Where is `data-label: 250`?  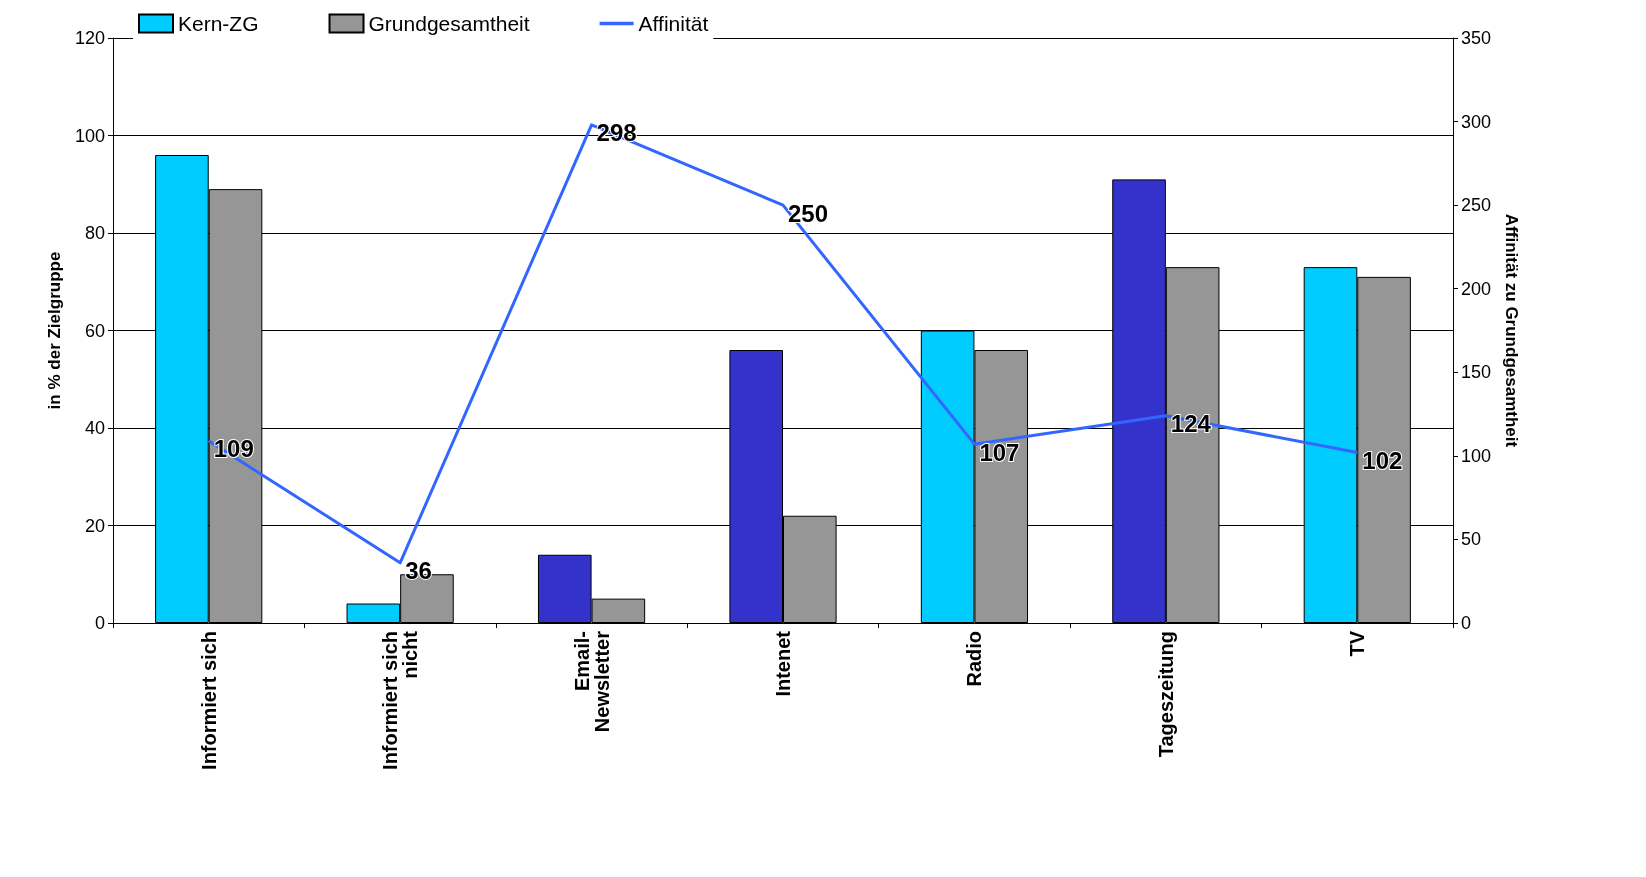 data-label: 250 is located at coordinates (808, 213).